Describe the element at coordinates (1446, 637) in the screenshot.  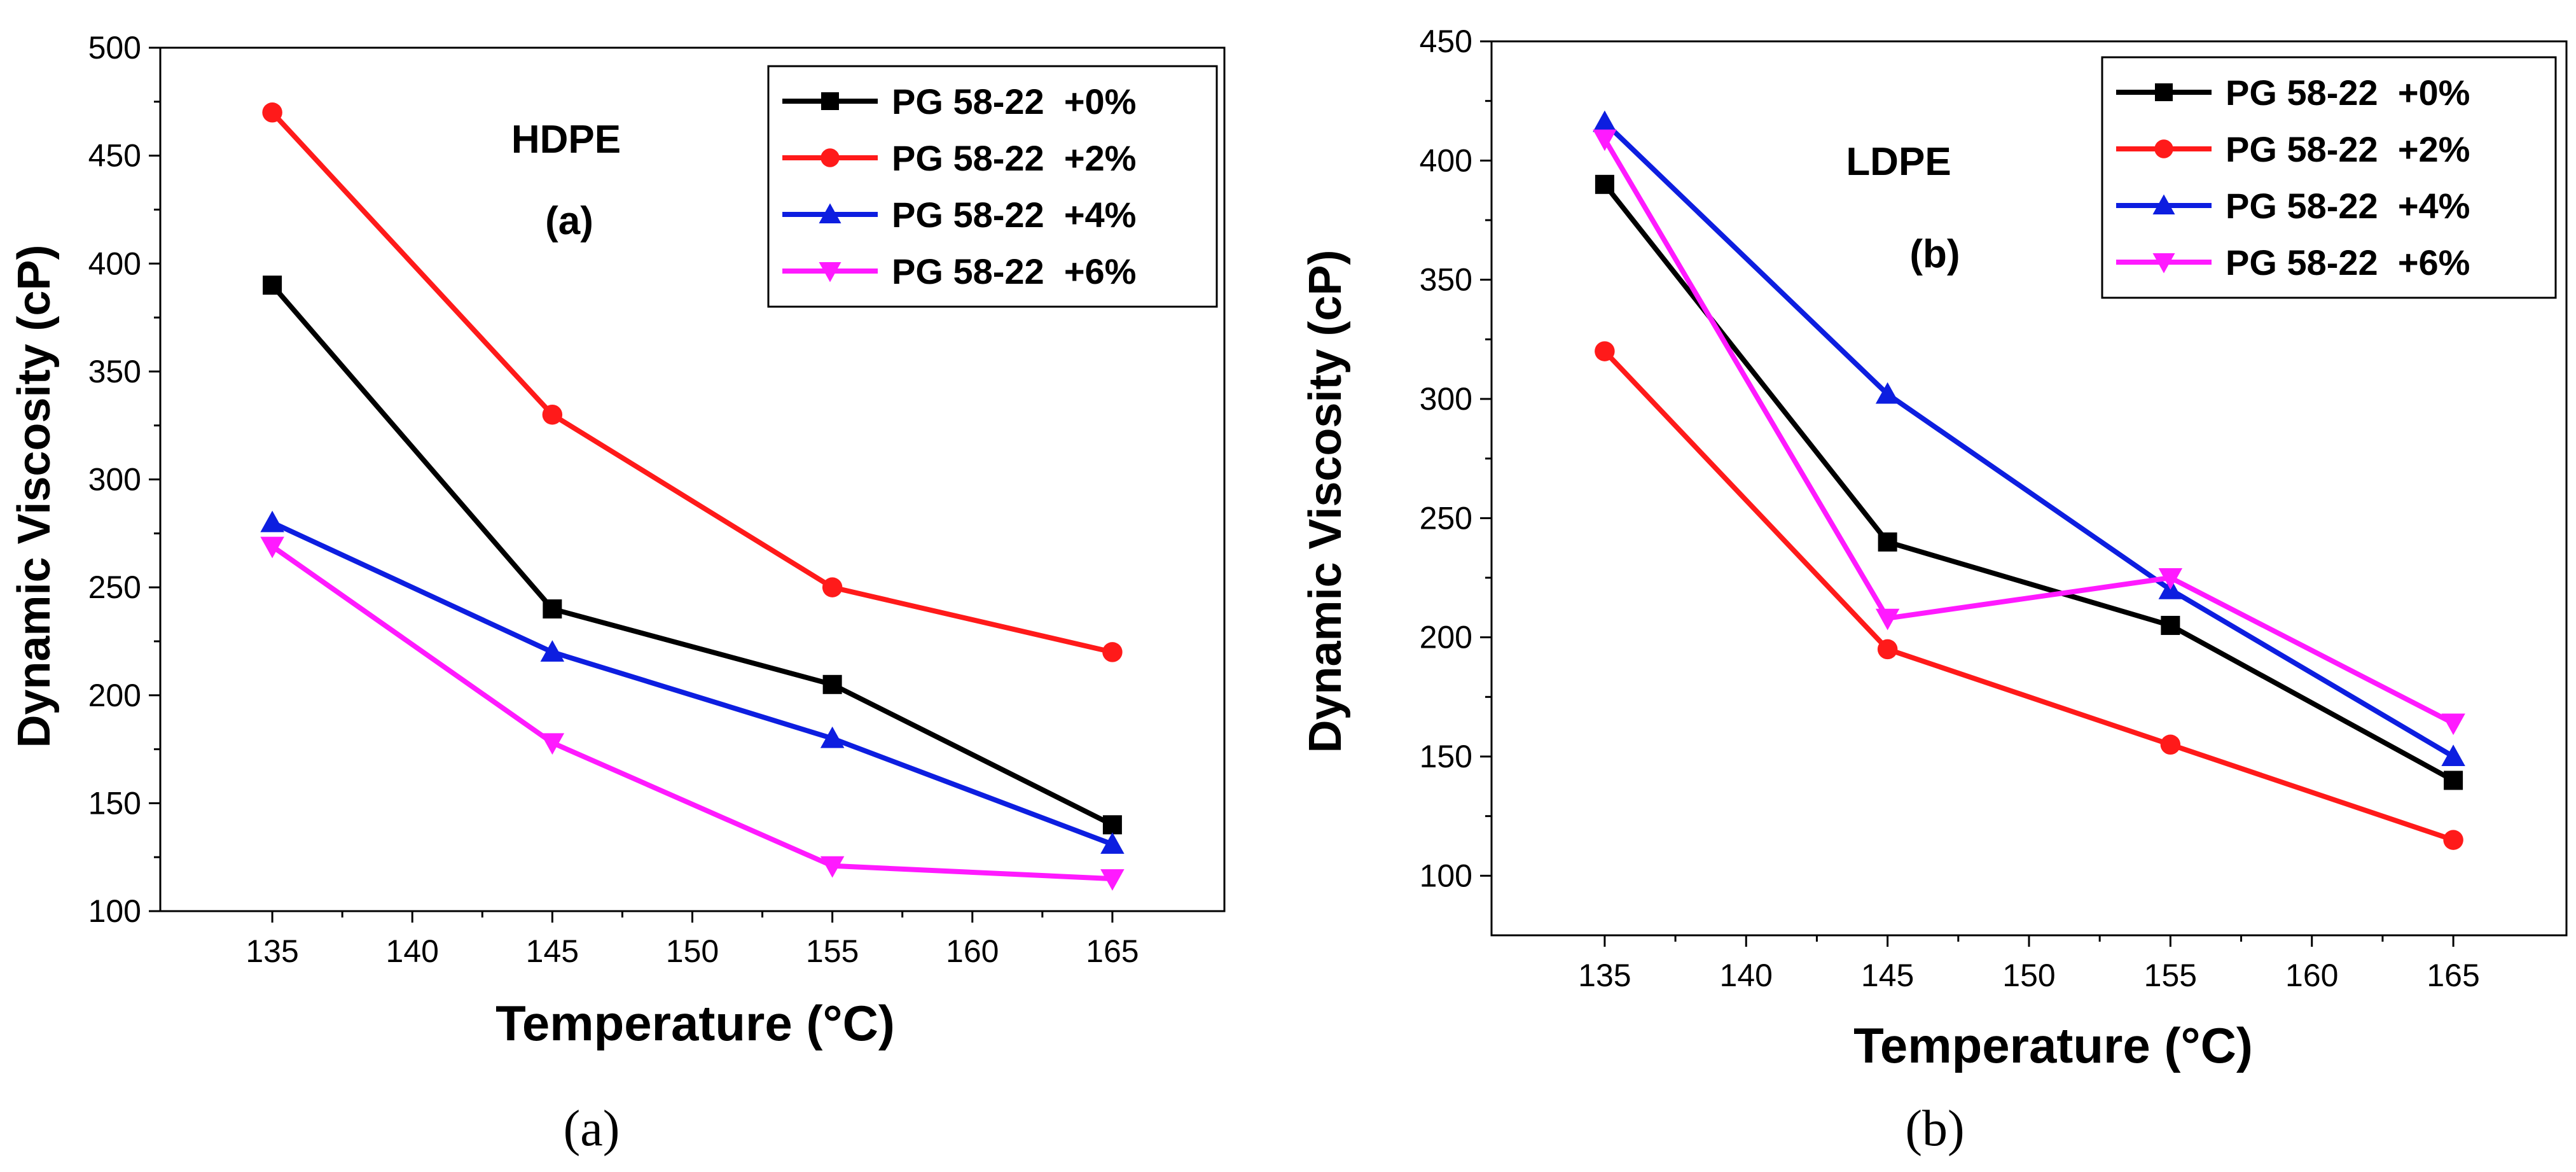
I see `y-tick-label: 200` at that location.